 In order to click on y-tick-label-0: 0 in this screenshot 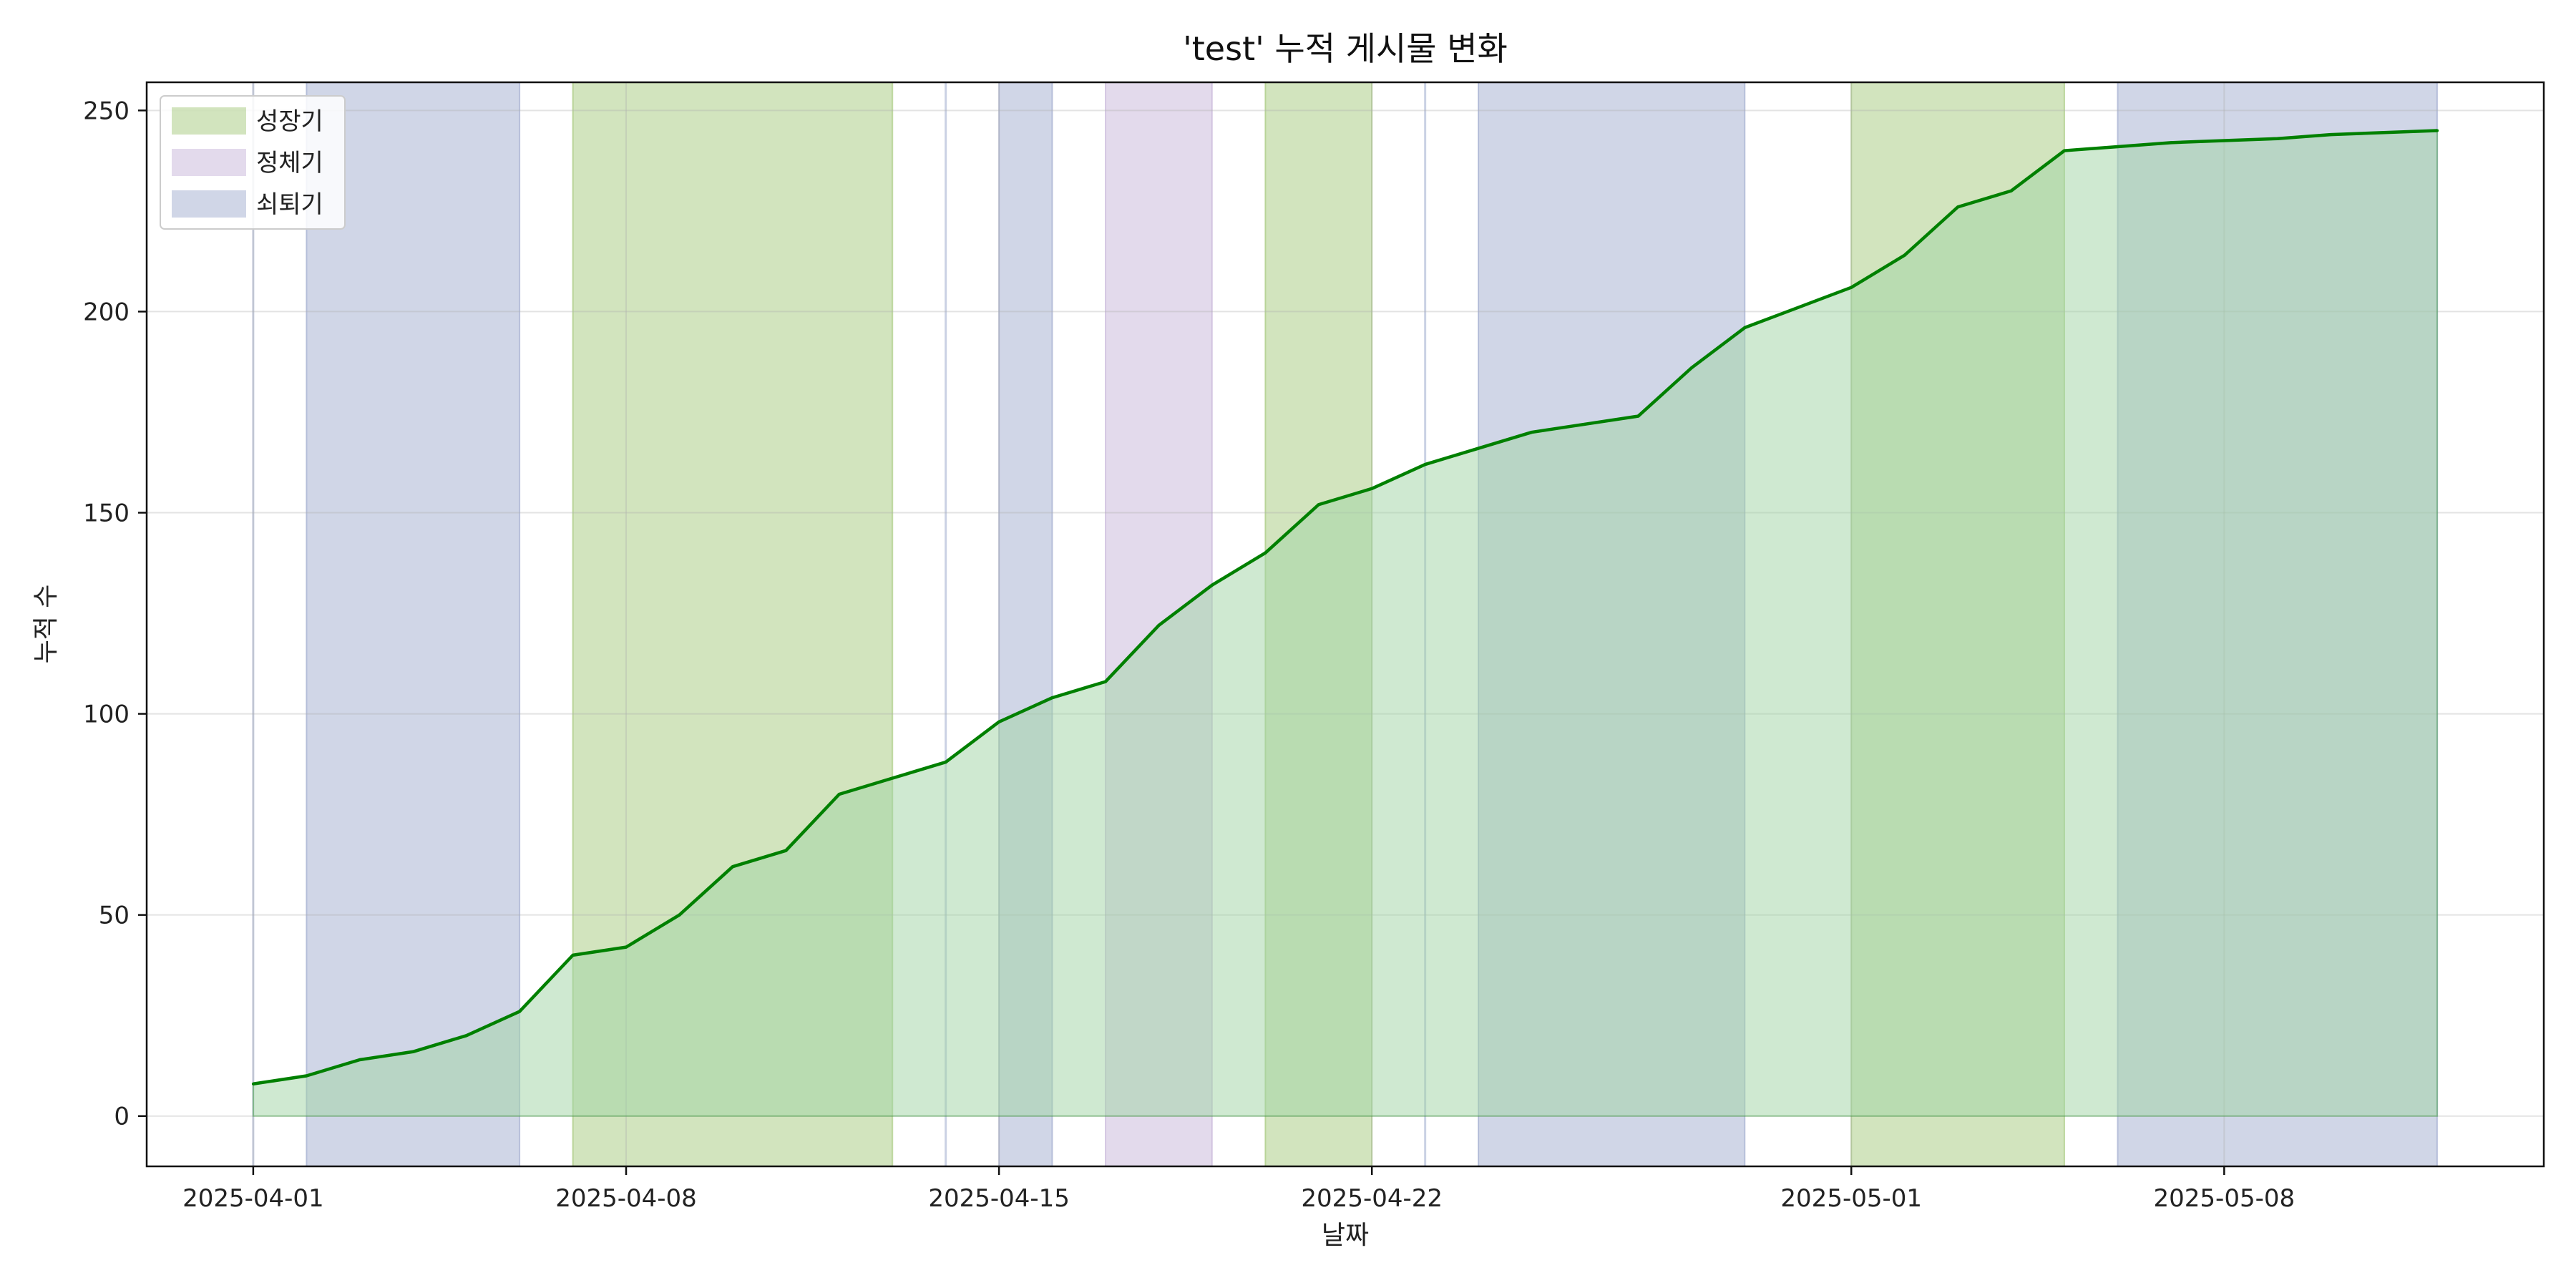, I will do `click(122, 1117)`.